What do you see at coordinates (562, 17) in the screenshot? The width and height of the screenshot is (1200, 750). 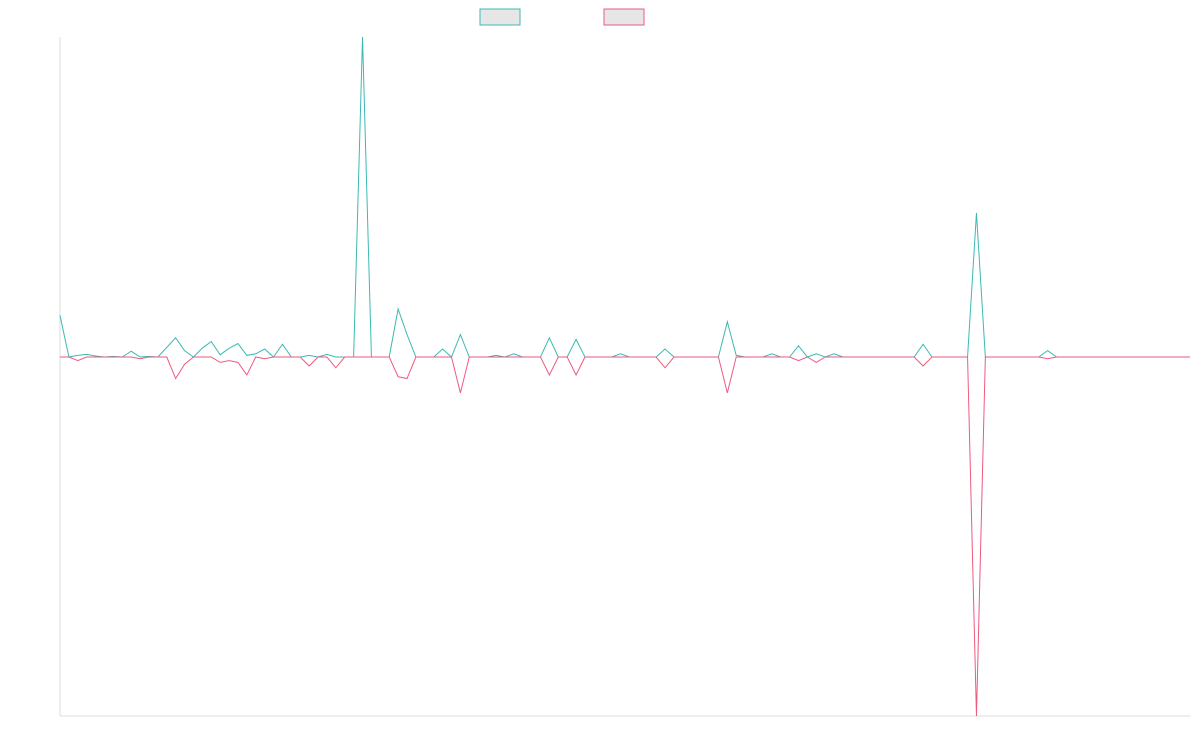 I see `legend` at bounding box center [562, 17].